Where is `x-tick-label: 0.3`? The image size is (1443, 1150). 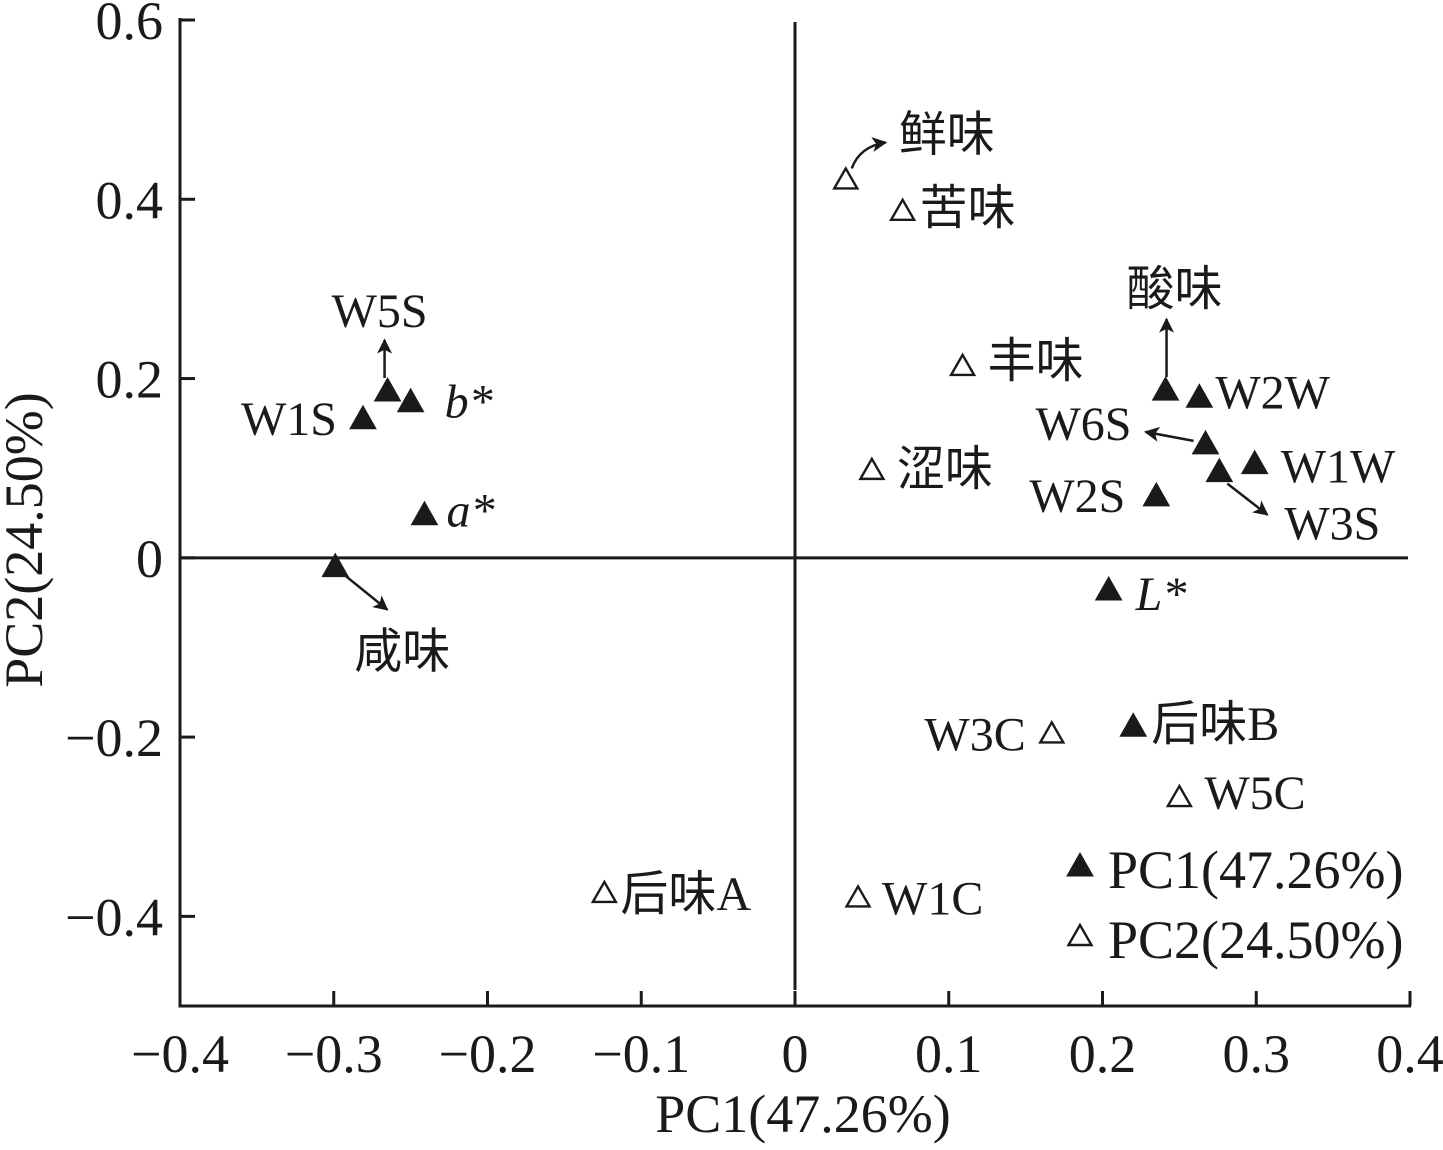
x-tick-label: 0.3 is located at coordinates (1257, 1054).